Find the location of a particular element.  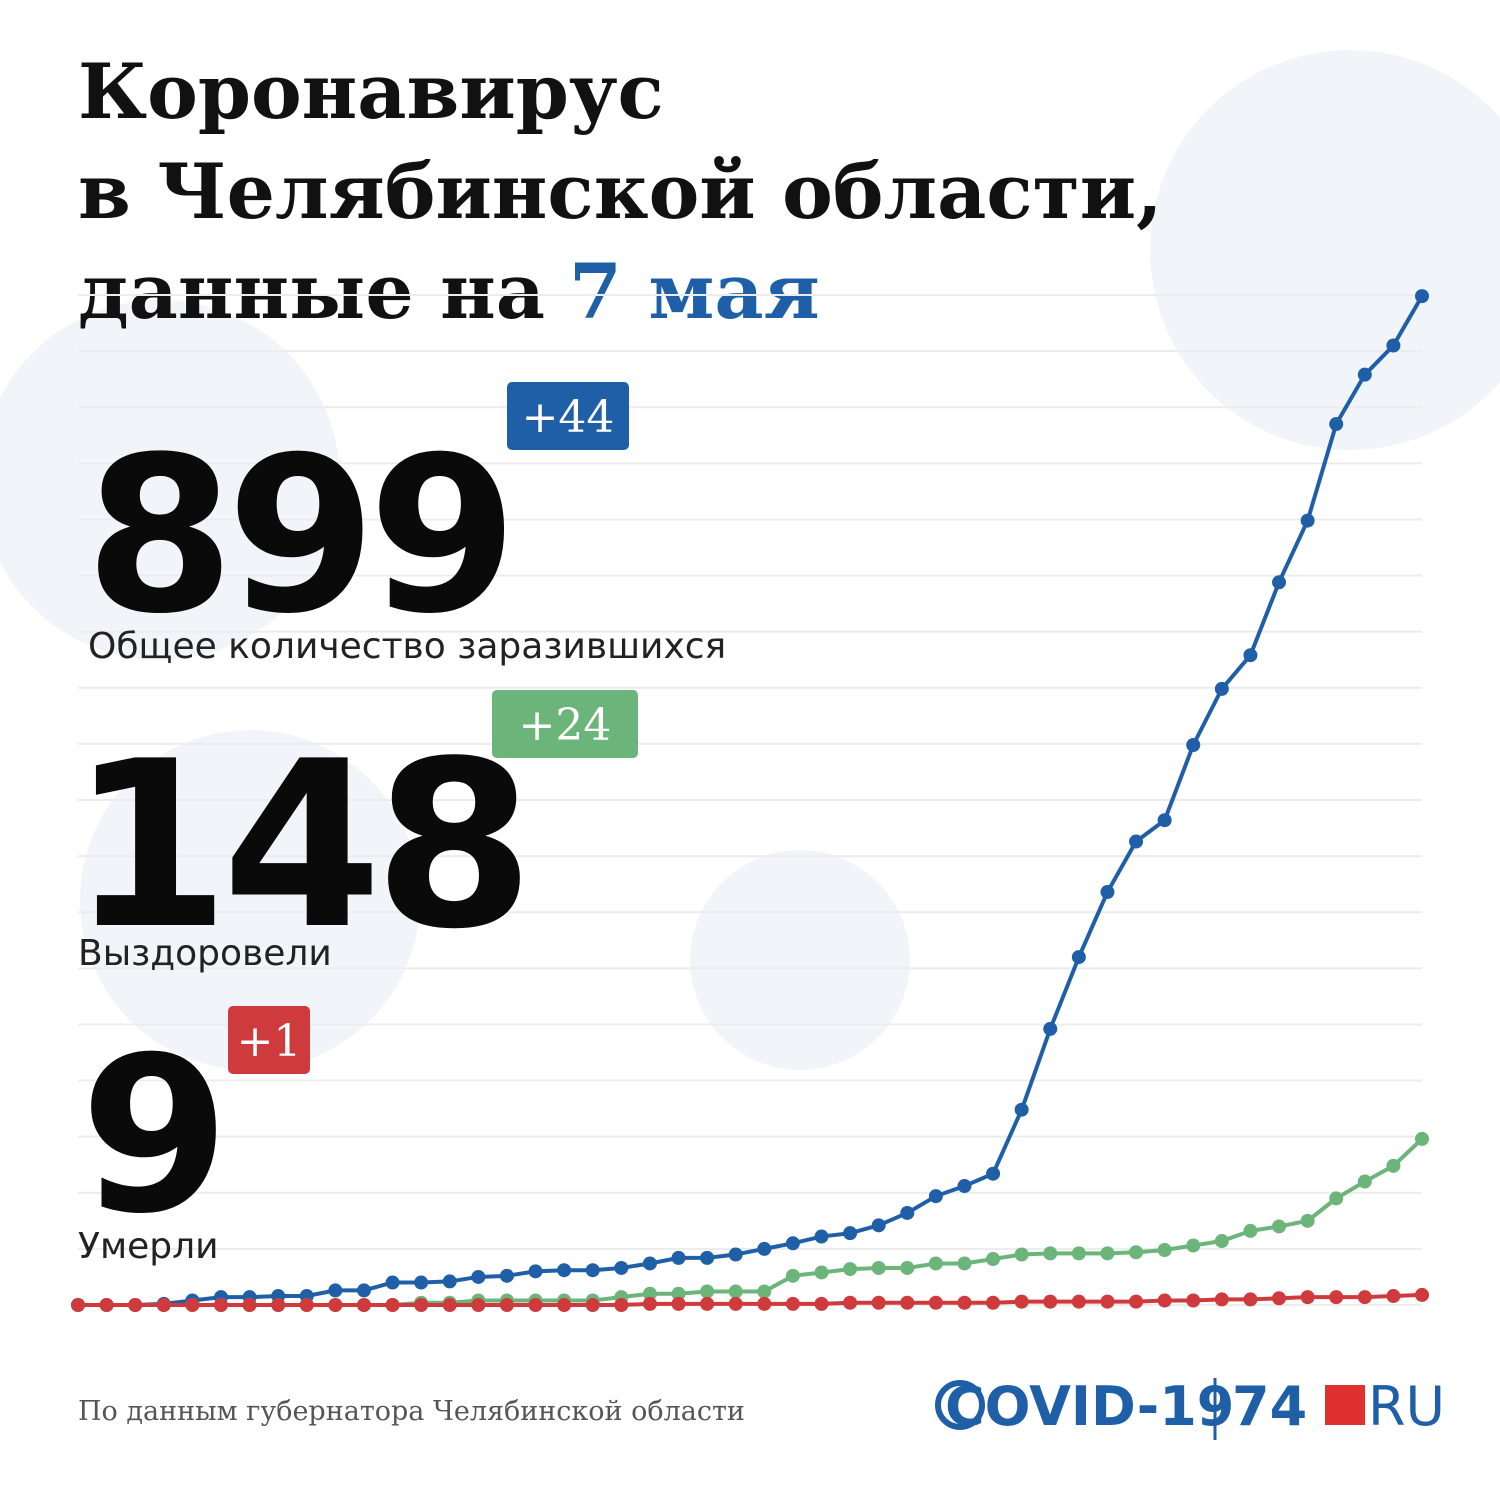

logo-text: COVID-19 is located at coordinates (1089, 1406).